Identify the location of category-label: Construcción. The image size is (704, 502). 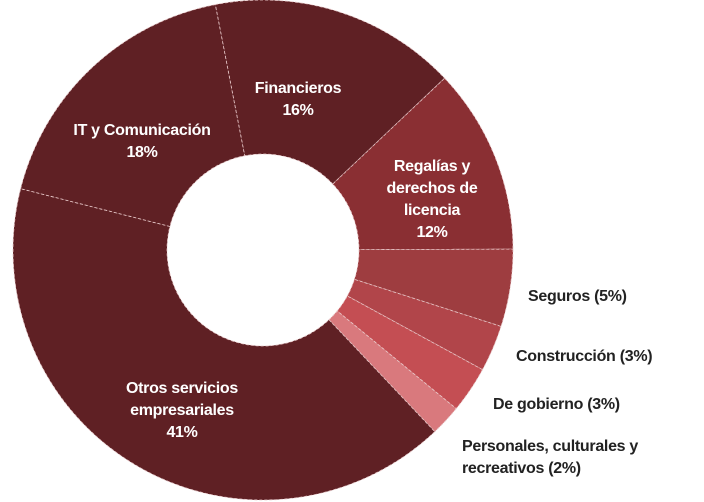
(566, 356).